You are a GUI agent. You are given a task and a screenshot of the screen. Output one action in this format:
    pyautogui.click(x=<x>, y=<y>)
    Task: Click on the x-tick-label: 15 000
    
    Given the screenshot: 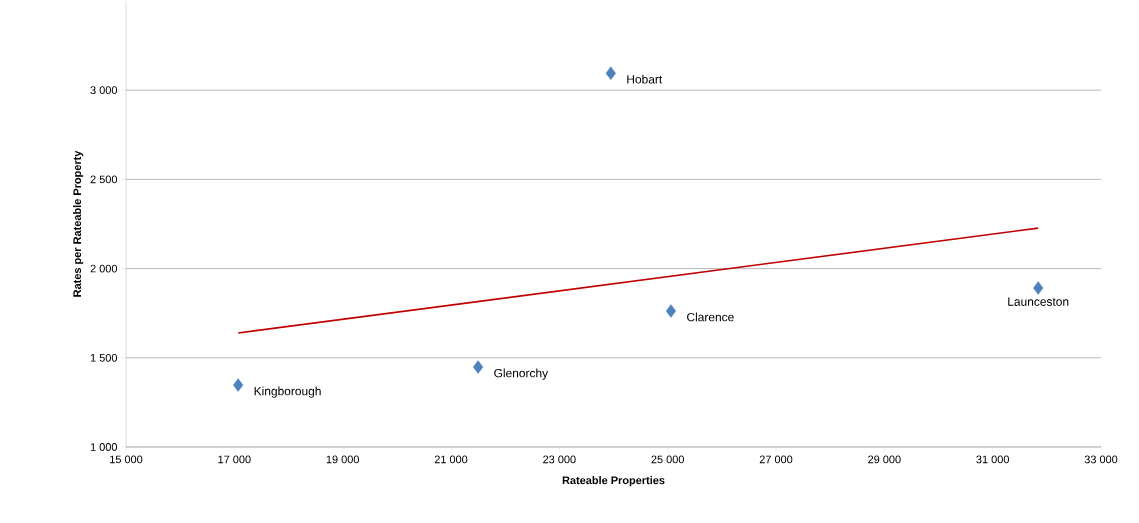 What is the action you would take?
    pyautogui.click(x=126, y=459)
    